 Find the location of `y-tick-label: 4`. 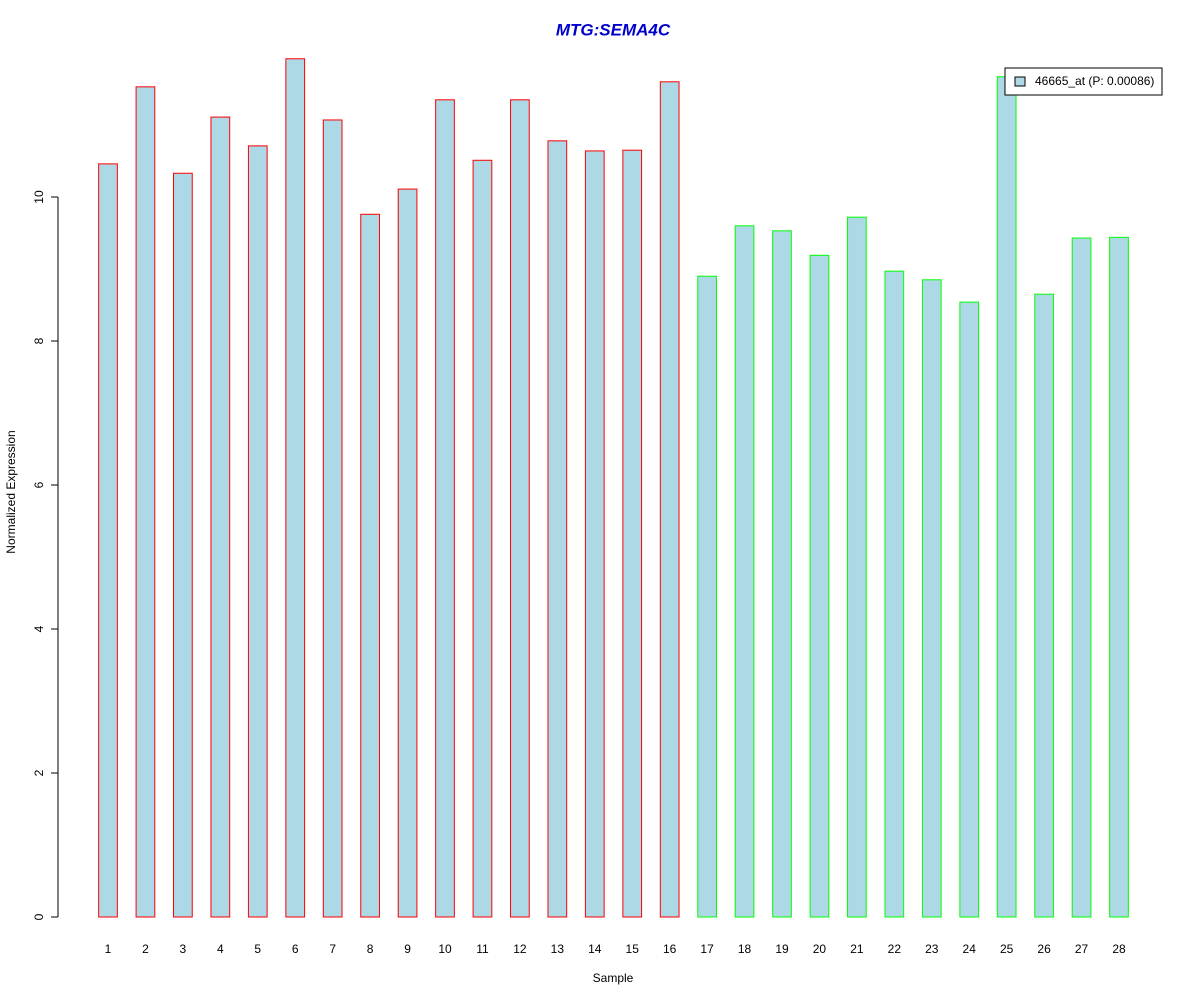

y-tick-label: 4 is located at coordinates (39, 628).